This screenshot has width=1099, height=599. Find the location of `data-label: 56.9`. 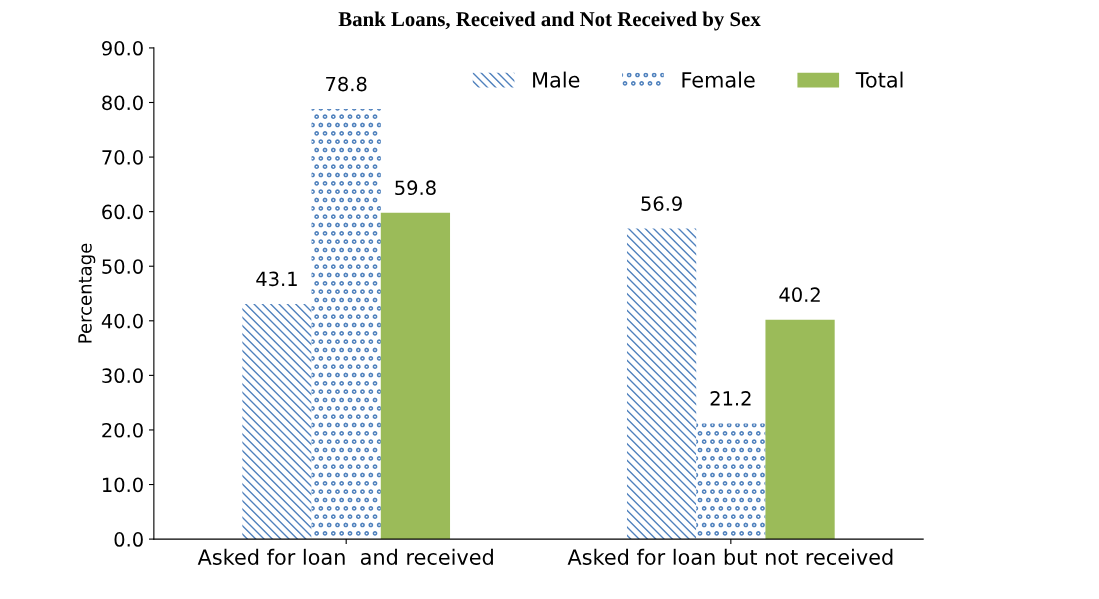

data-label: 56.9 is located at coordinates (661, 203).